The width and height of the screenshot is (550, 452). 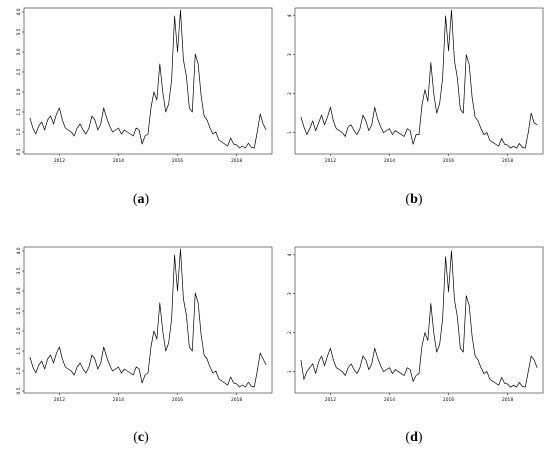 I want to click on caption-c-letter: c, so click(x=141, y=437).